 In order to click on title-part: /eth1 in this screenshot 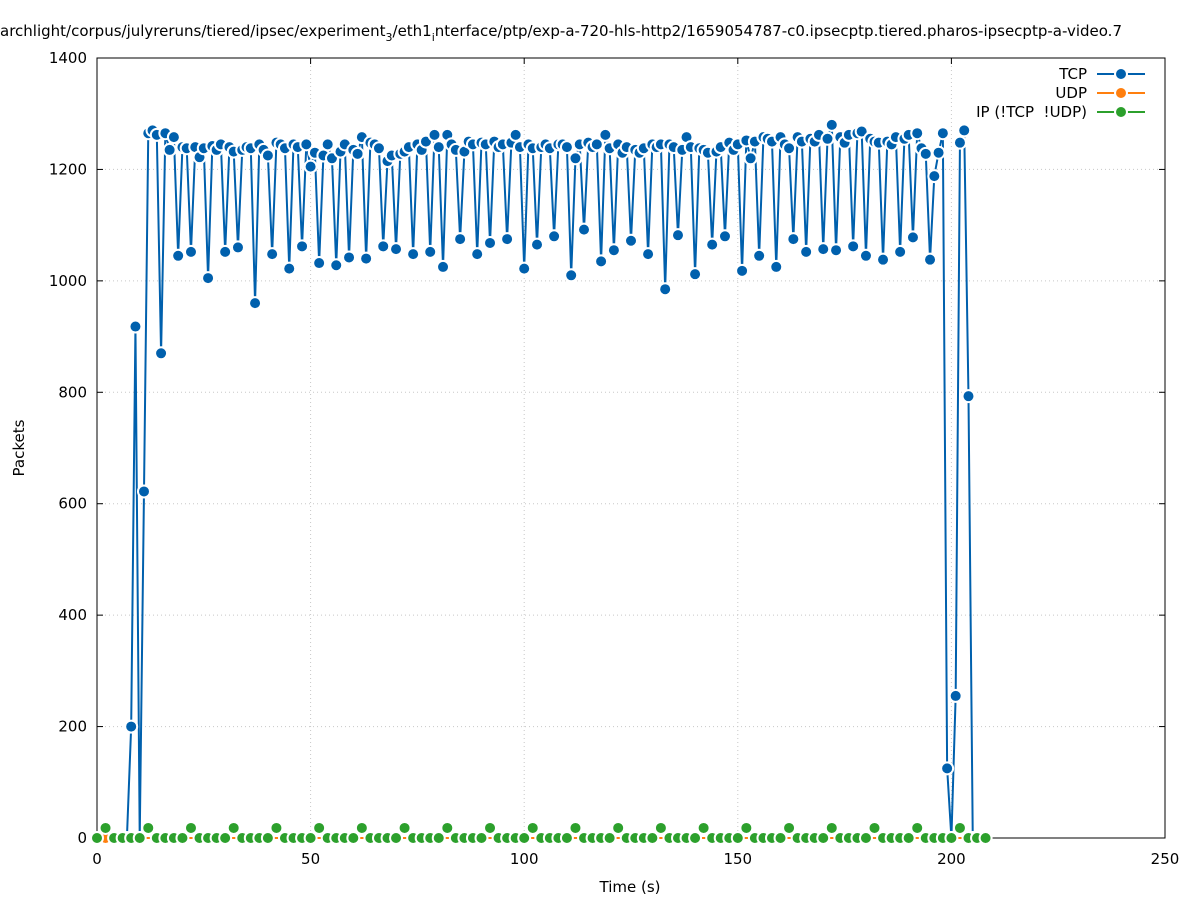, I will do `click(412, 31)`.